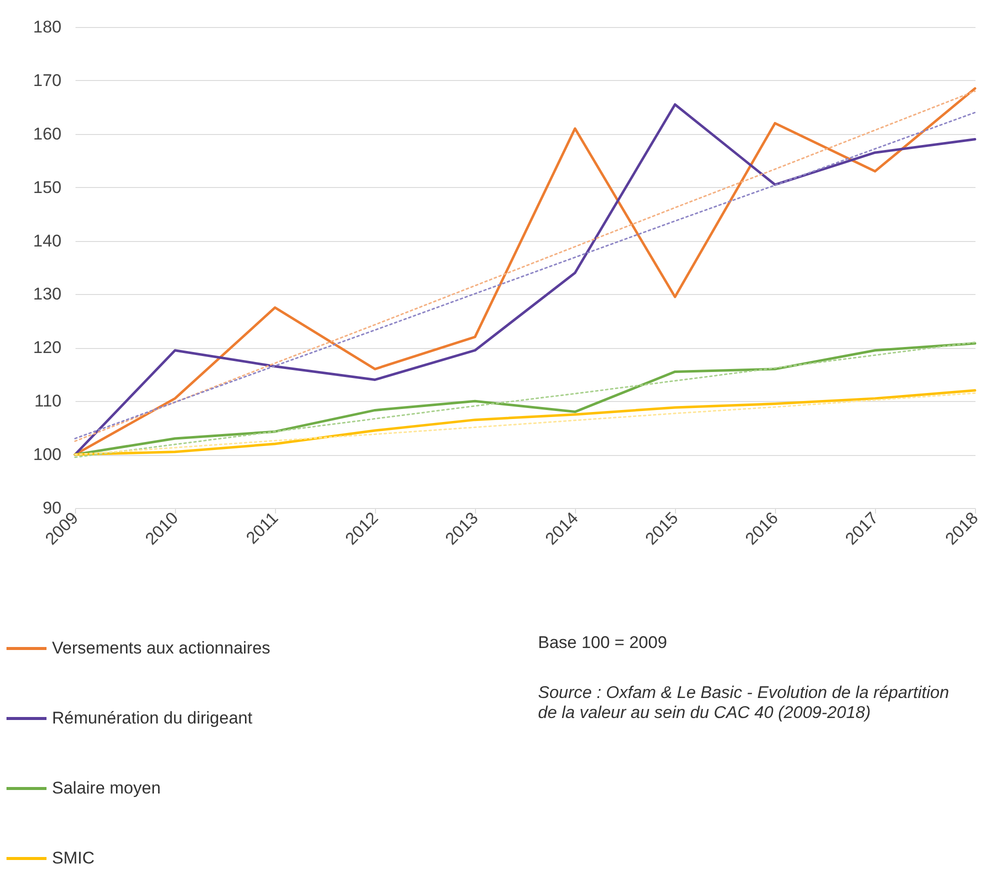 The image size is (990, 869). What do you see at coordinates (47, 80) in the screenshot?
I see `y-tick-label: 170` at bounding box center [47, 80].